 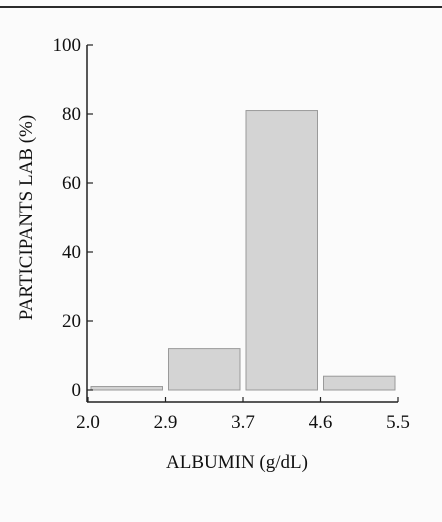 What do you see at coordinates (71, 183) in the screenshot?
I see `y-tick-label: 60` at bounding box center [71, 183].